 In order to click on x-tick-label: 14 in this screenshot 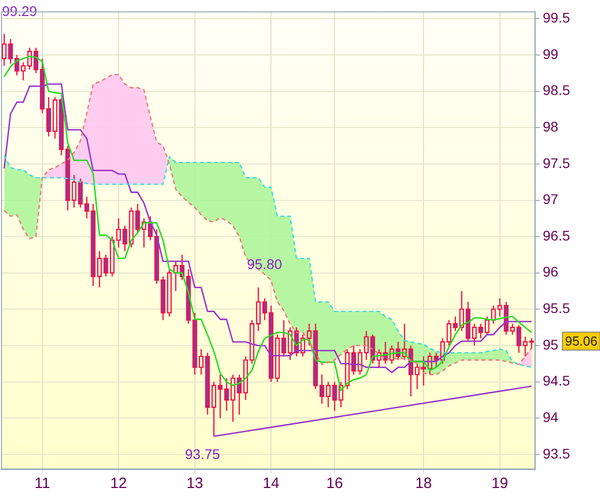, I will do `click(271, 483)`.